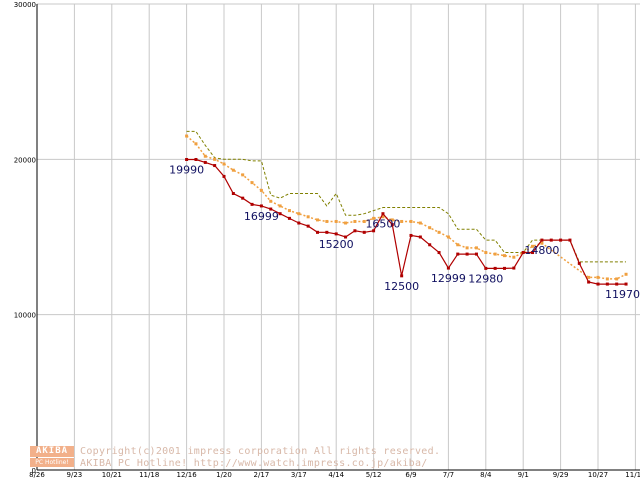 The height and width of the screenshot is (480, 640). Describe the element at coordinates (52, 451) in the screenshot. I see `akiba-logo-top: AKIBA` at that location.